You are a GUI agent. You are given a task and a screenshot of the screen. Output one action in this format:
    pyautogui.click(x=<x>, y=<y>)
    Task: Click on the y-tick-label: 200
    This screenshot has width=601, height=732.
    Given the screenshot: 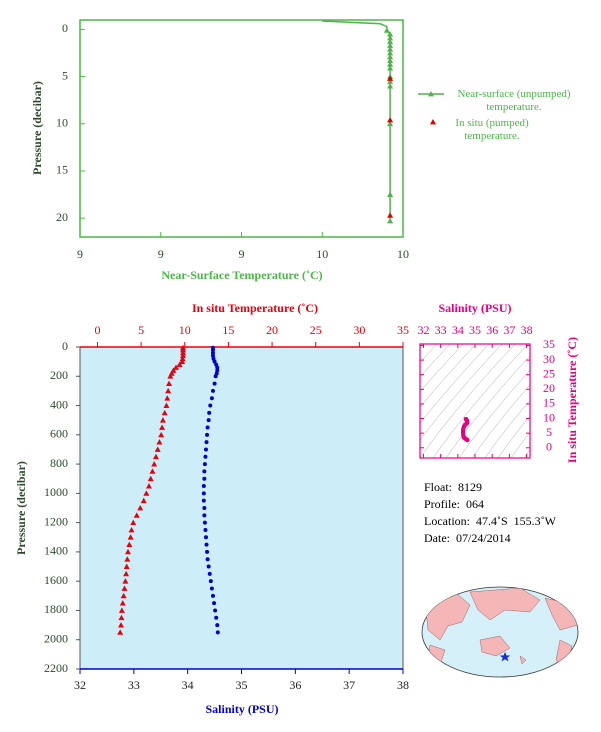 What is the action you would take?
    pyautogui.click(x=59, y=375)
    